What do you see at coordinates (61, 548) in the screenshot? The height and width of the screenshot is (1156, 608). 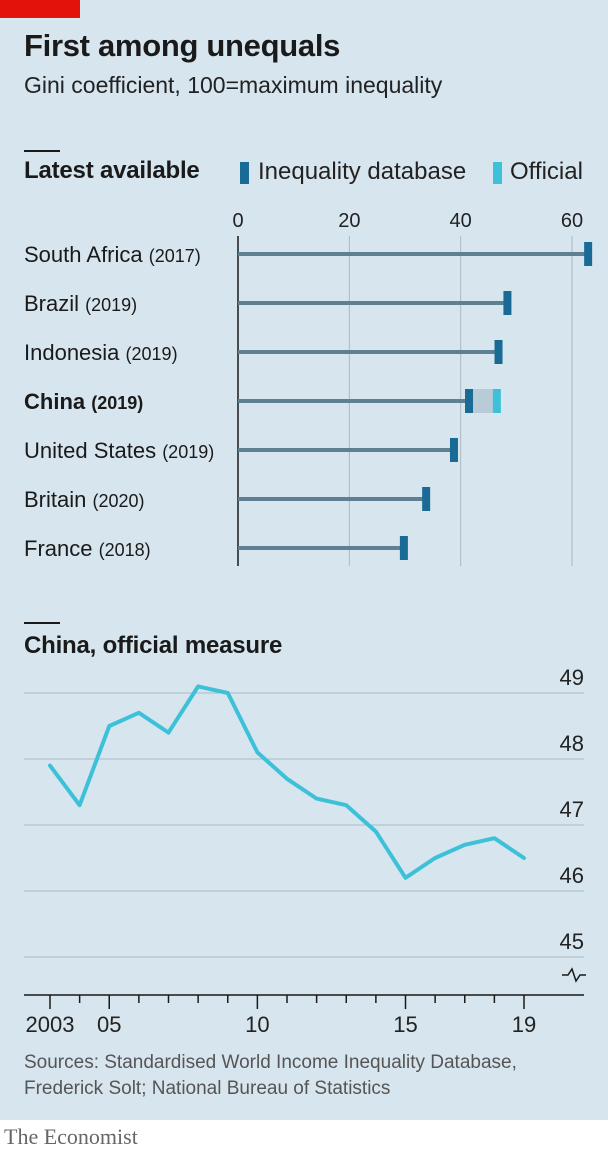 I see `category-name: France` at bounding box center [61, 548].